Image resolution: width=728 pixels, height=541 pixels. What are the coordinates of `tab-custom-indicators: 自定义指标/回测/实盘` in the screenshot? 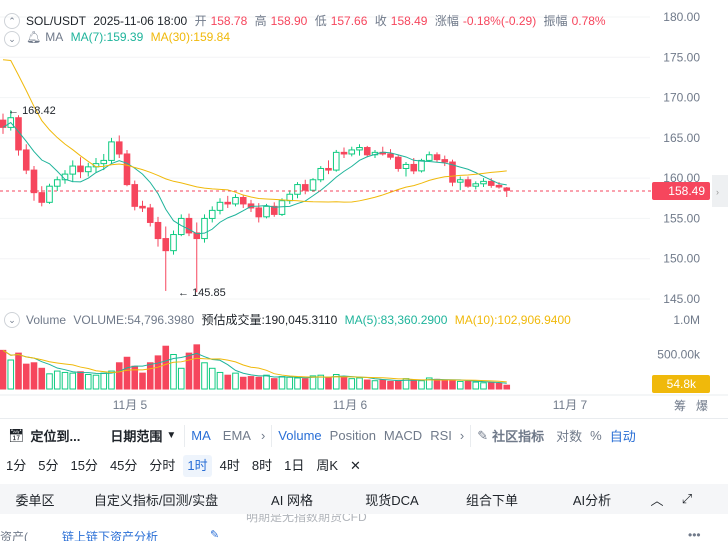 It's located at (156, 500).